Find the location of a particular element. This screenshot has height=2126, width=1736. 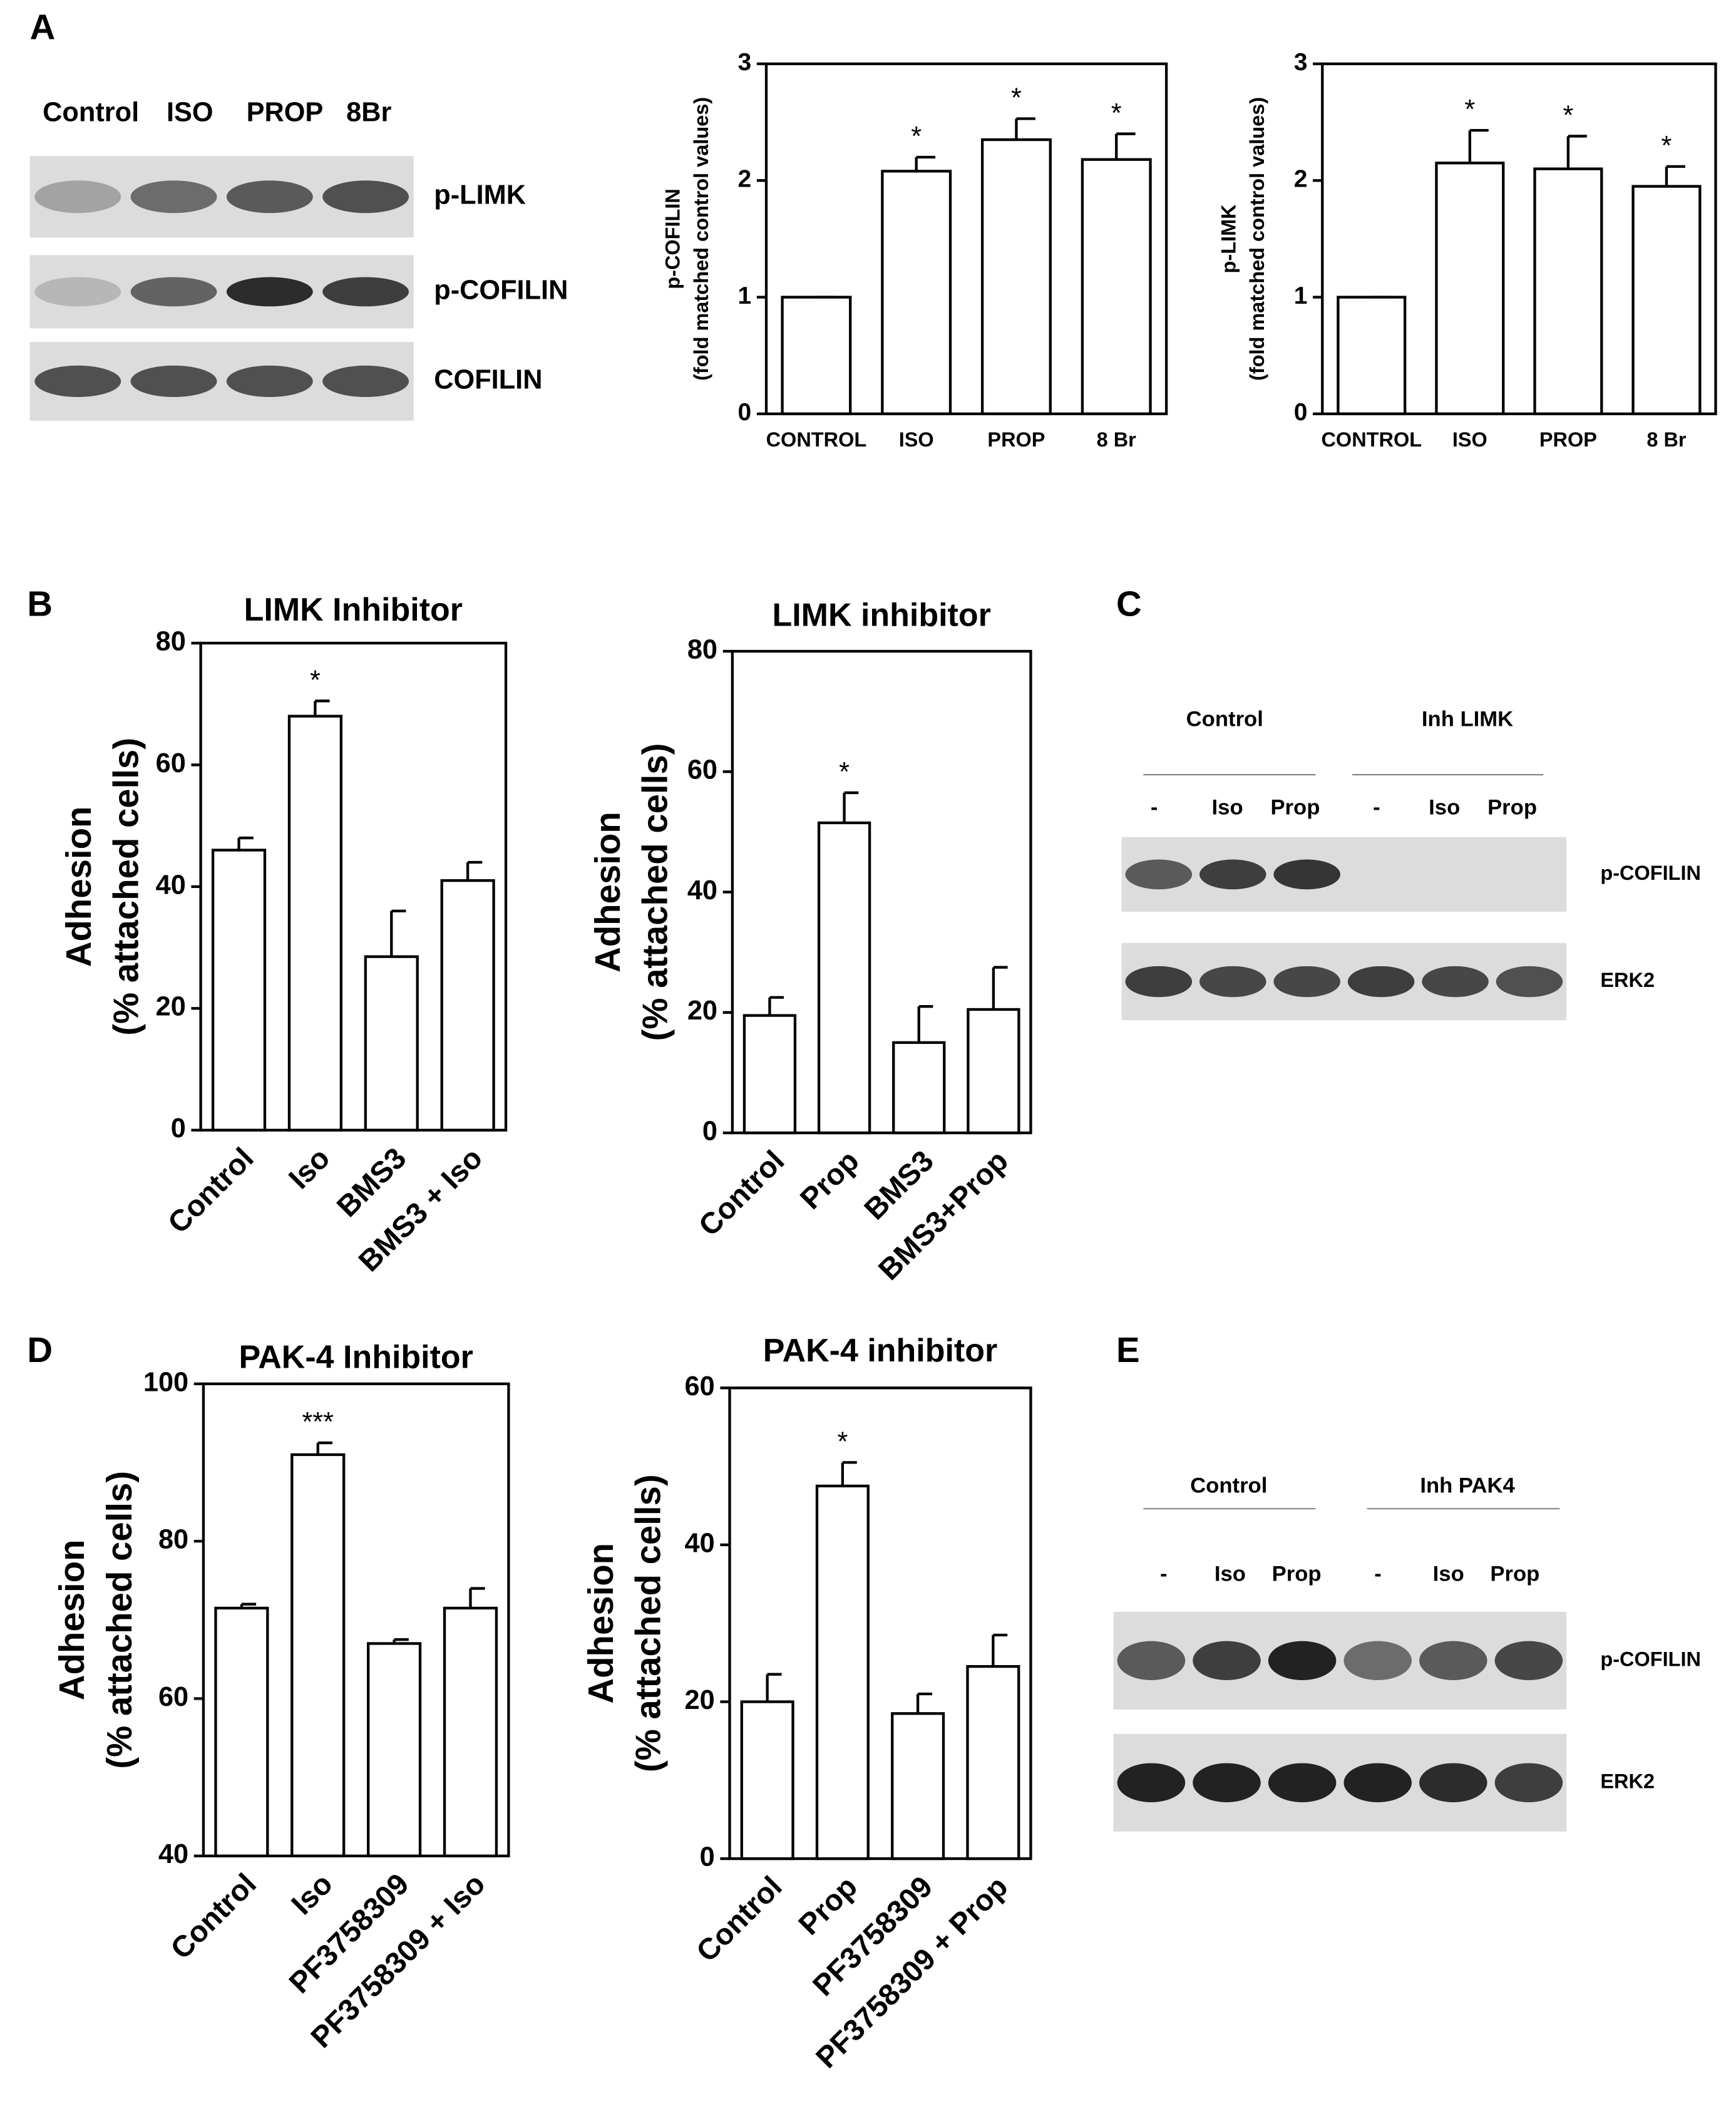

y-axis-label: p-COFILIN is located at coordinates (672, 238).